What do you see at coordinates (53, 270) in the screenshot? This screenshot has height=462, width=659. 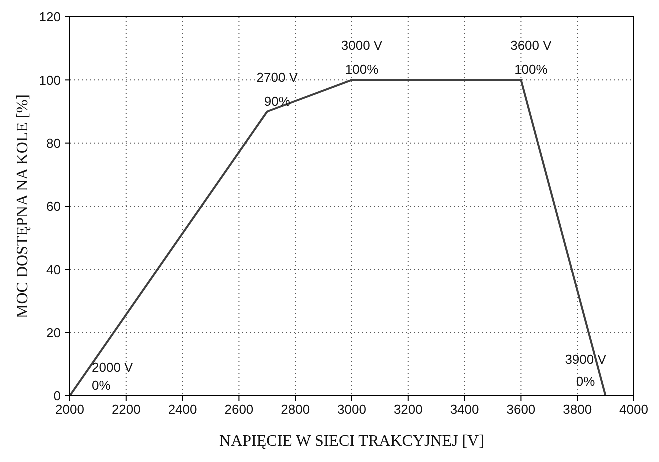 I see `y-tick-label: 40` at bounding box center [53, 270].